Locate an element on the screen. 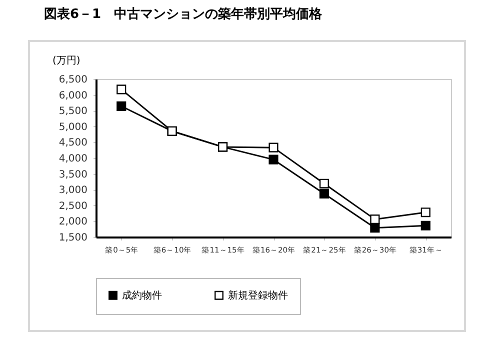 The image size is (490, 351). y-tick-label: 6,000 is located at coordinates (73, 96).